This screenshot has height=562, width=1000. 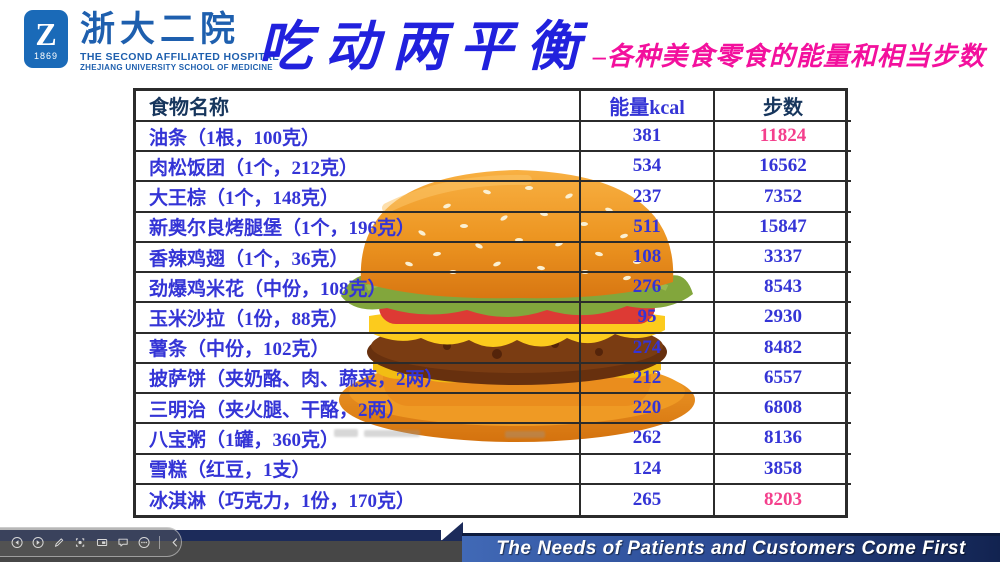 What do you see at coordinates (59, 542) in the screenshot?
I see `pen-tool-icon` at bounding box center [59, 542].